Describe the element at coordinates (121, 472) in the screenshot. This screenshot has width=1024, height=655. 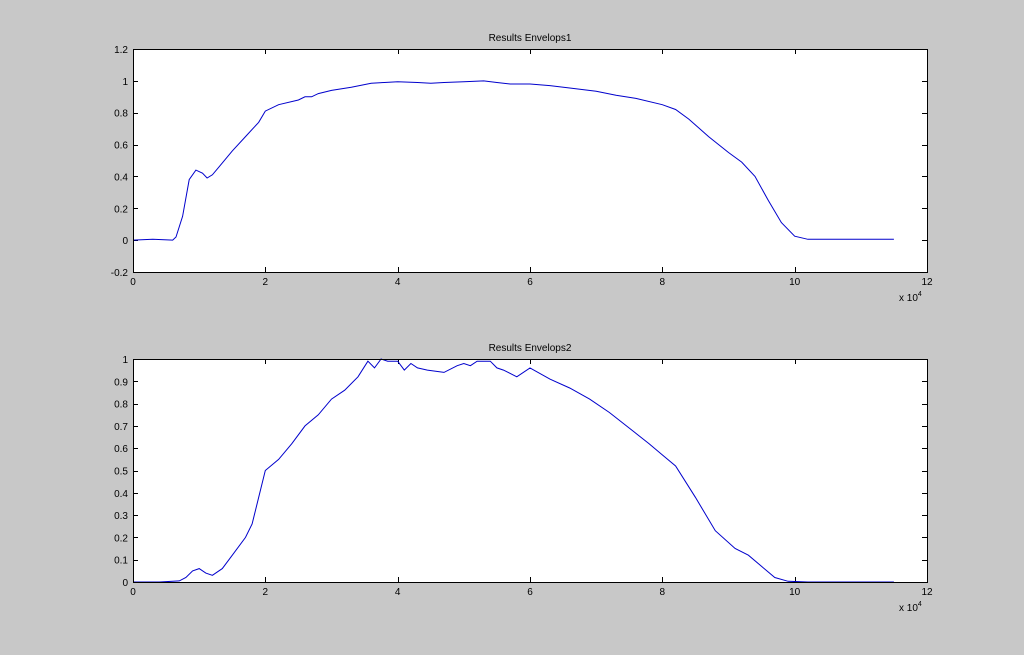
I see `y-tick-label: 0.5` at that location.